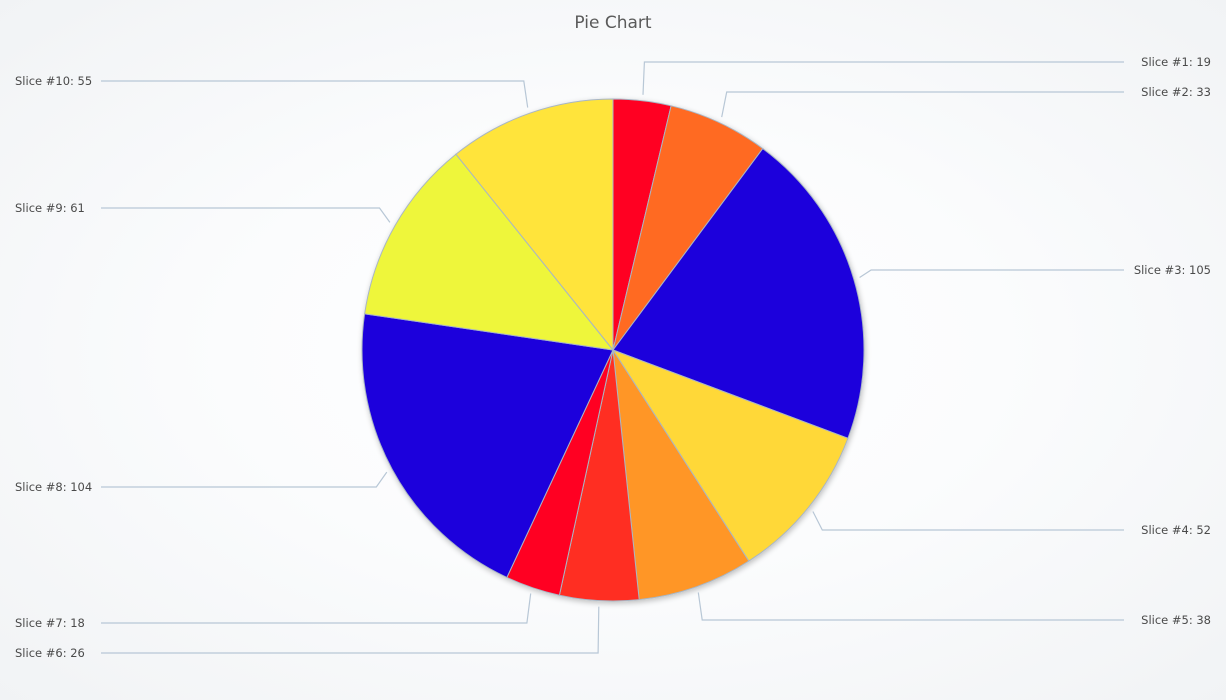 The image size is (1226, 700). I want to click on slice-label-6: Slice #6: 26, so click(50, 653).